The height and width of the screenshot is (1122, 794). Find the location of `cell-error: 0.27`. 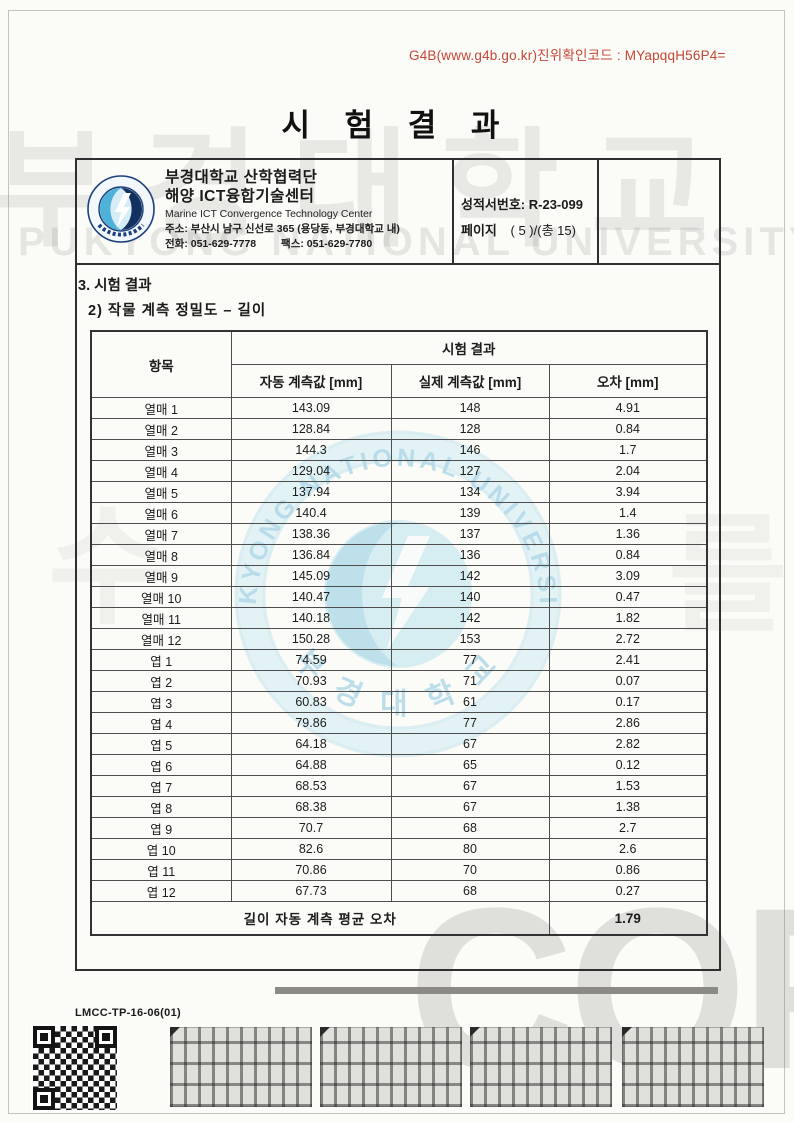

cell-error: 0.27 is located at coordinates (628, 891).